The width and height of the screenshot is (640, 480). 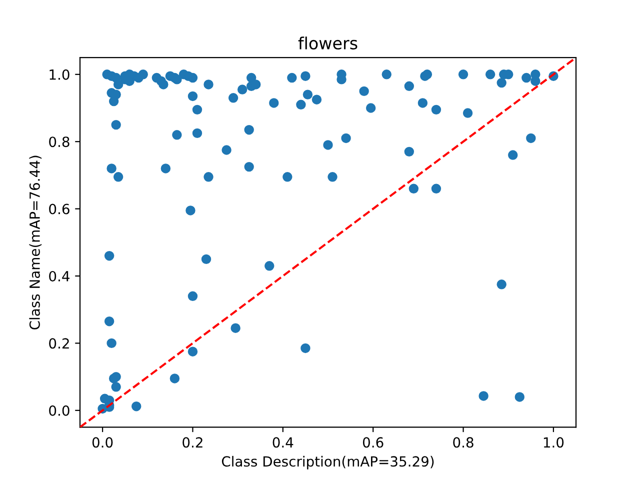 What do you see at coordinates (59, 142) in the screenshot?
I see `y-tick-label: 0.8` at bounding box center [59, 142].